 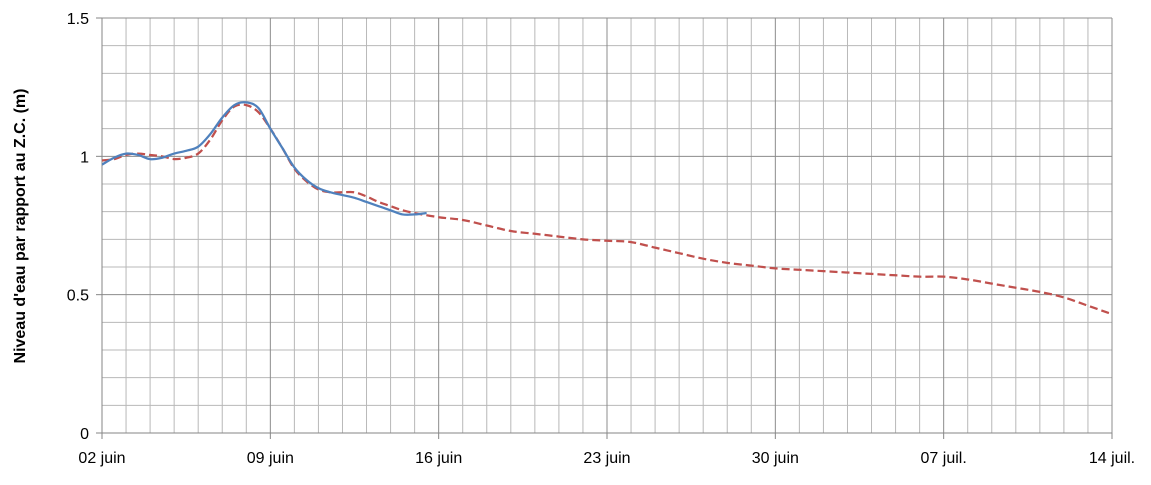 What do you see at coordinates (944, 458) in the screenshot?
I see `x-tick-label: 07 juil.` at bounding box center [944, 458].